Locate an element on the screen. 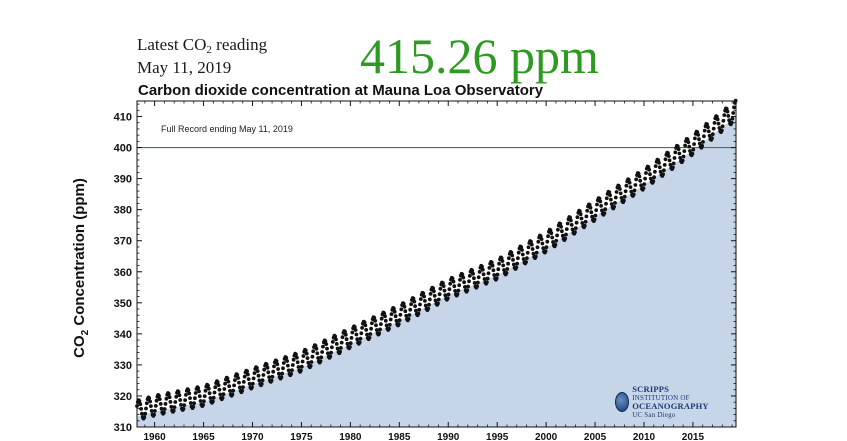 The height and width of the screenshot is (441, 847). latest-reading-value: 415.26 ppm is located at coordinates (479, 56).